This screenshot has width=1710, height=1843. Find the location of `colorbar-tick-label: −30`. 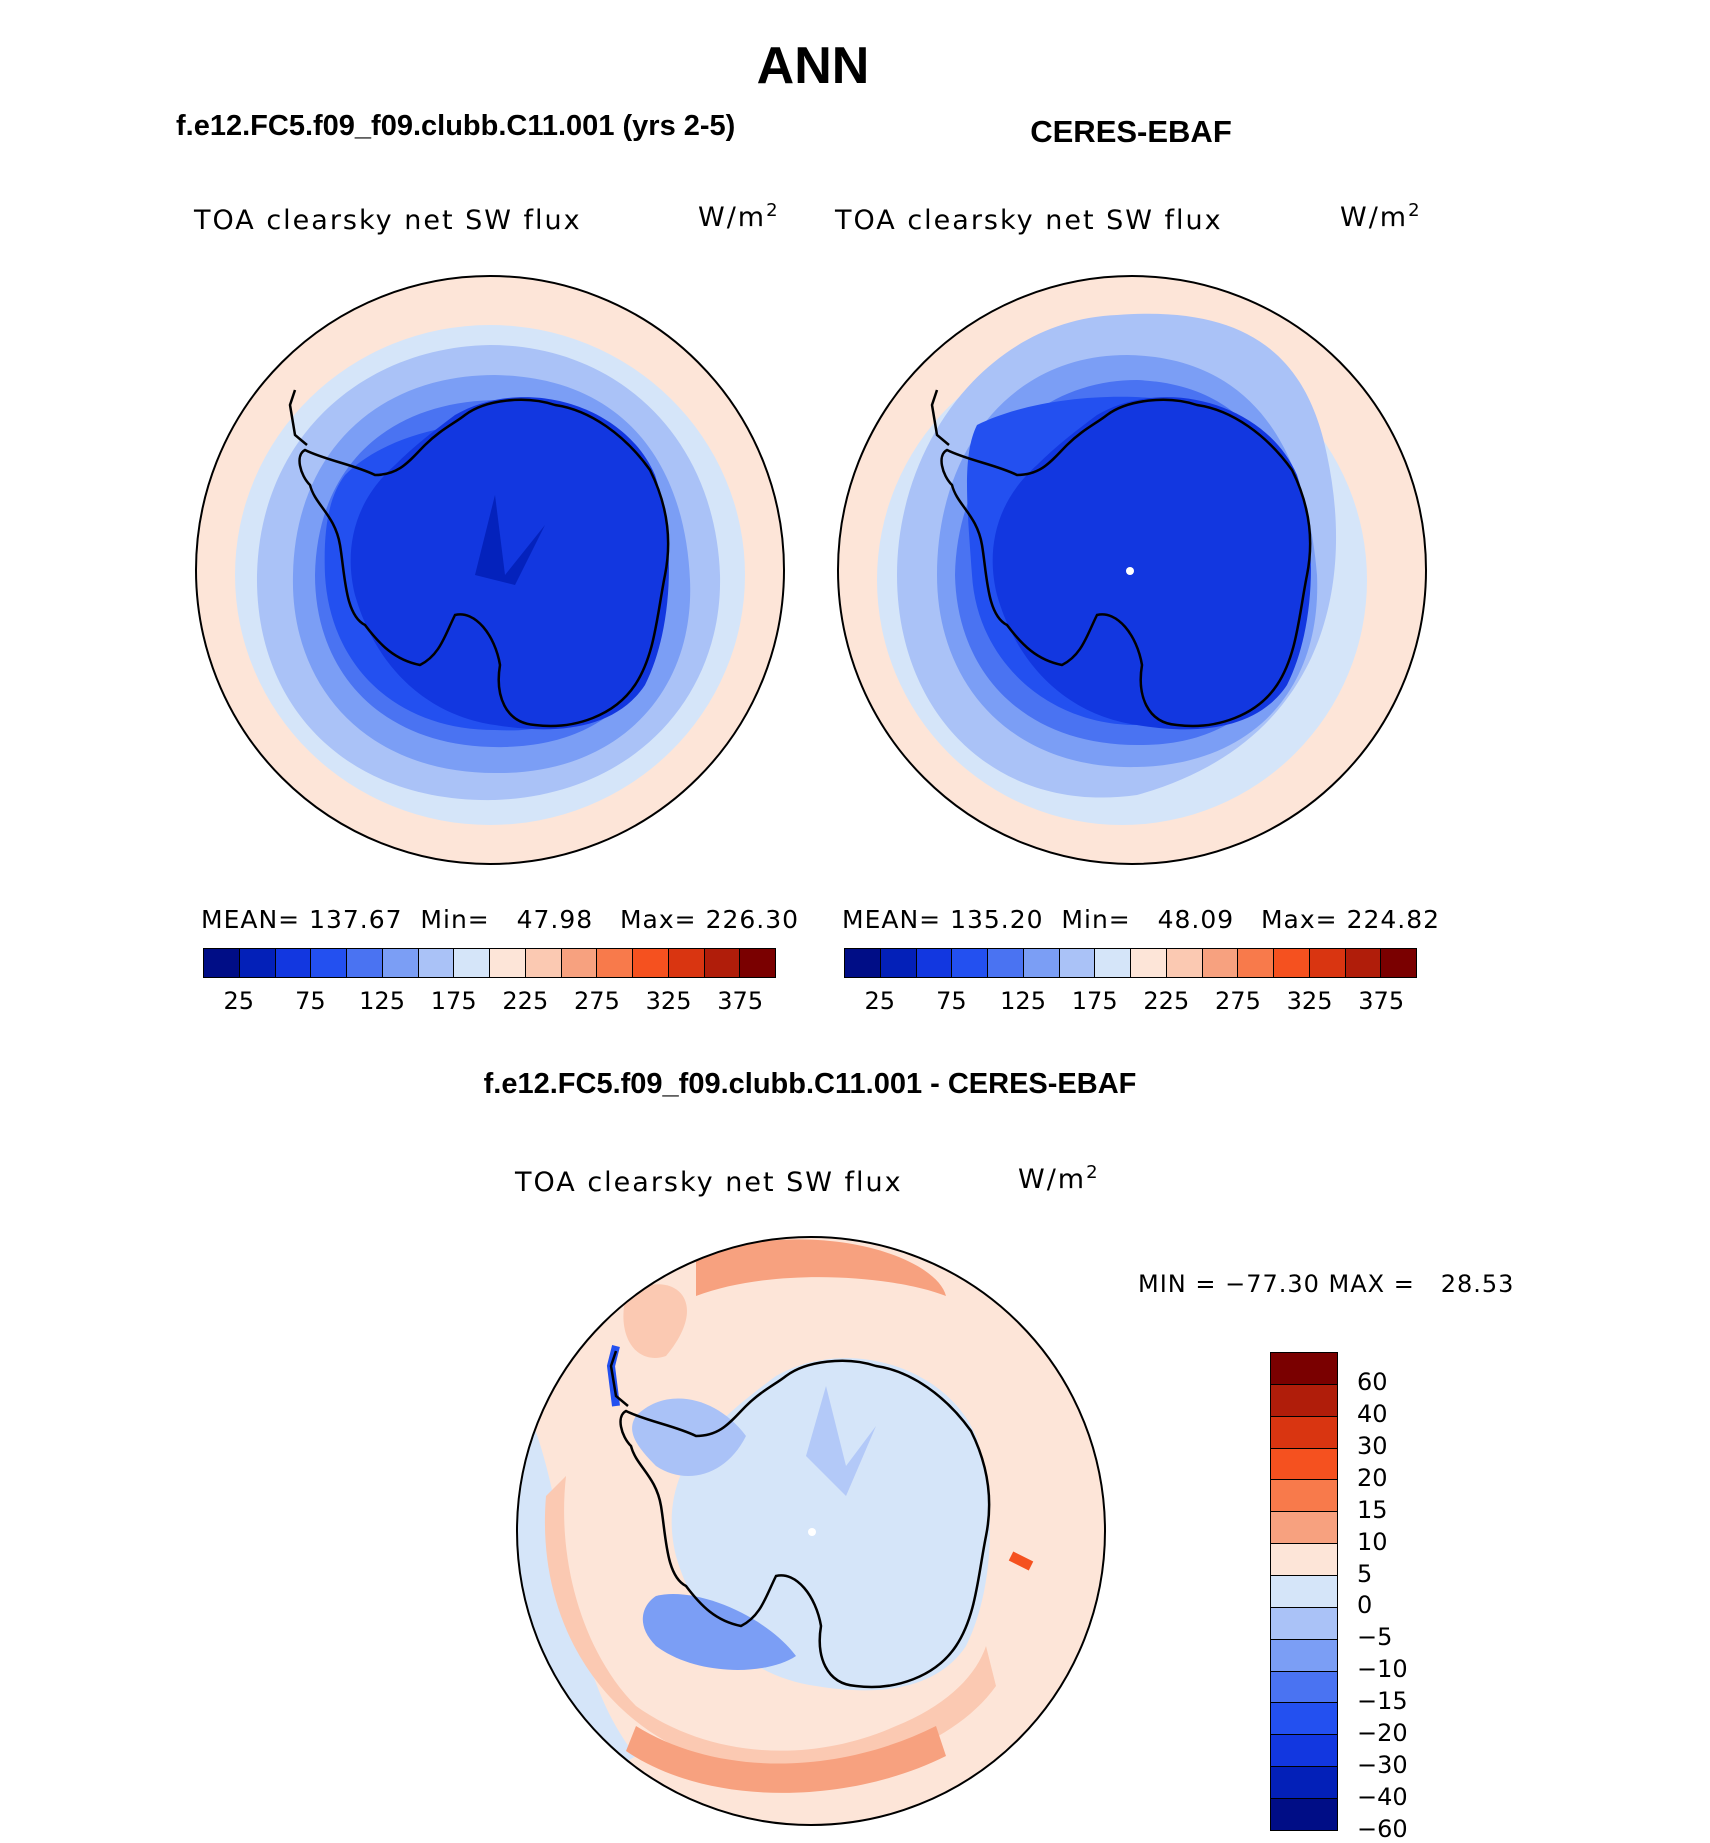

colorbar-tick-label: −30 is located at coordinates (1382, 1765).